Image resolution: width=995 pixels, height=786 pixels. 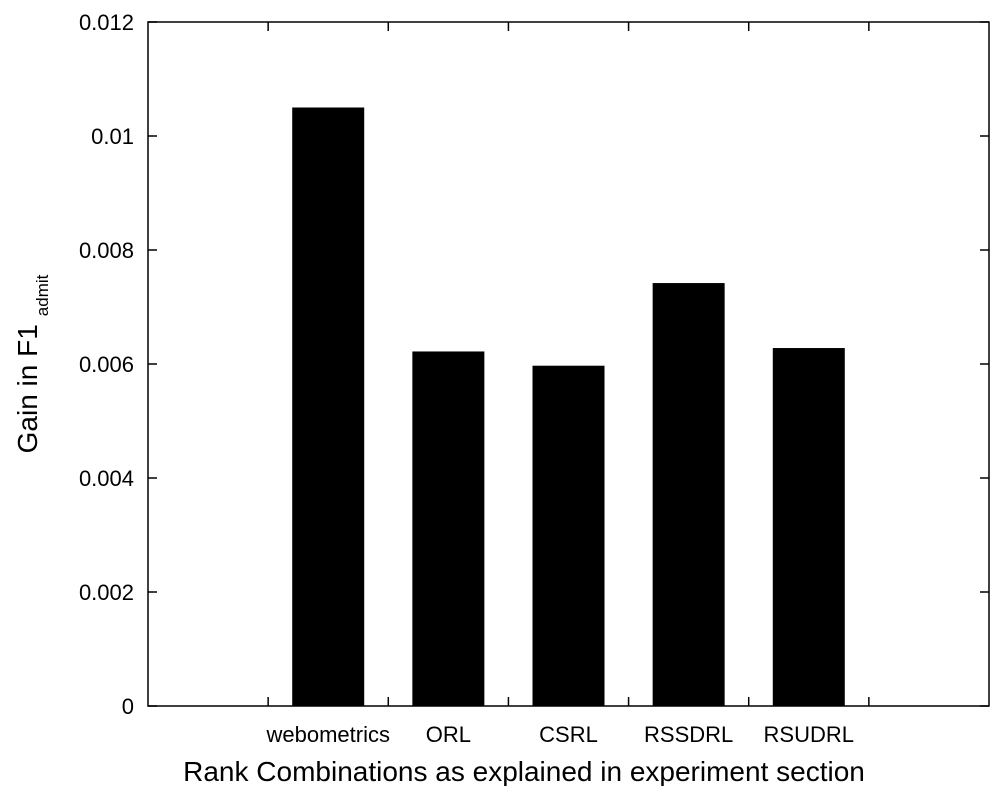 I want to click on bar-rsudrl, so click(x=808, y=527).